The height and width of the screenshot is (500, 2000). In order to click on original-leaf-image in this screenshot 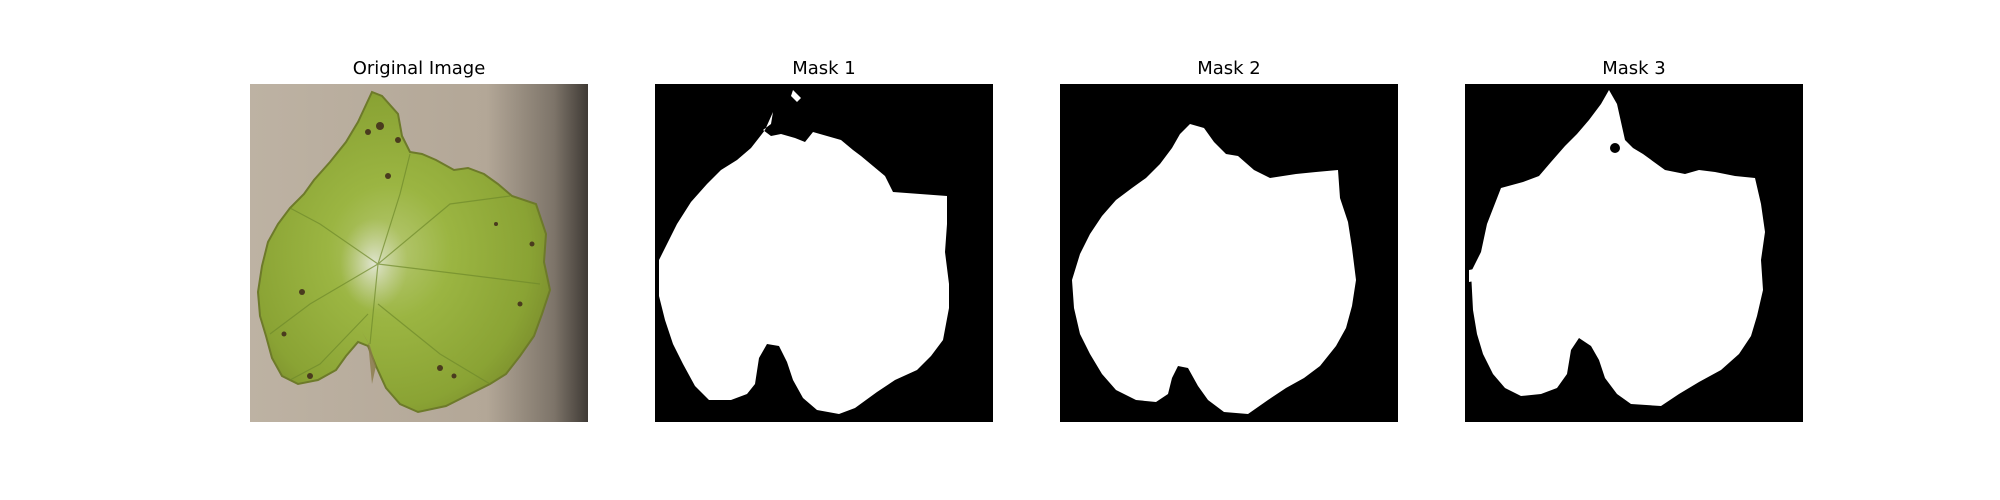, I will do `click(419, 253)`.